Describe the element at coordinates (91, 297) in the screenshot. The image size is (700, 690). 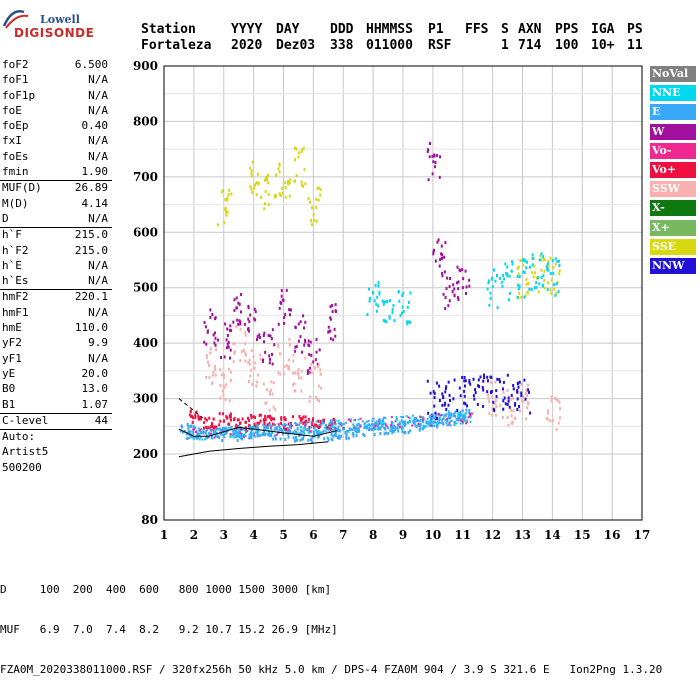
I see `param-value: 220.1` at that location.